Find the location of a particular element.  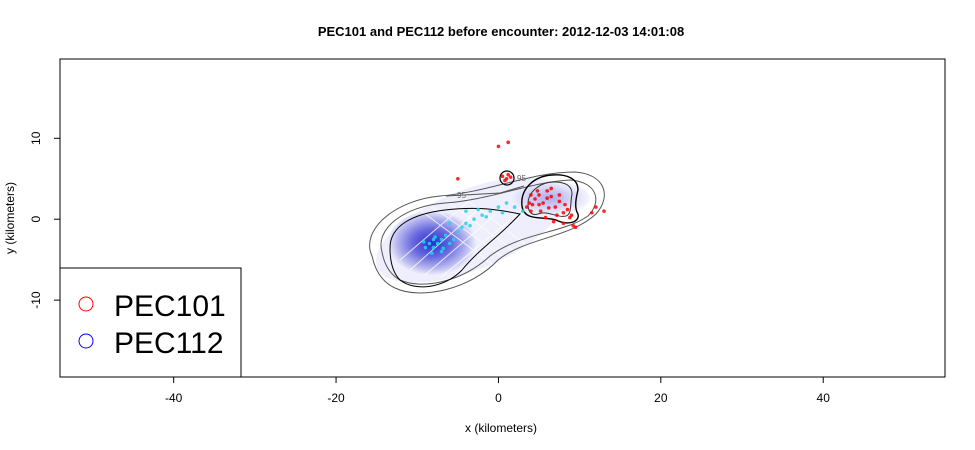

contour-connector is located at coordinates (485, 191).